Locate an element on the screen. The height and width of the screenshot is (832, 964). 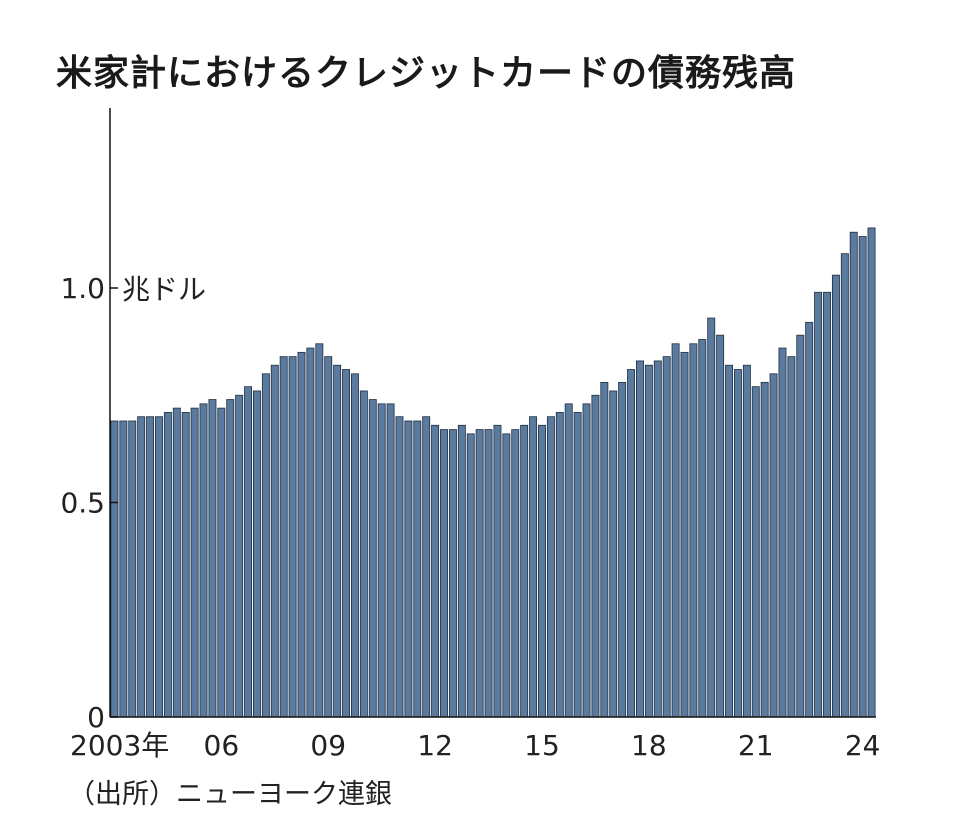
y-unit-label: 兆ドル is located at coordinates (164, 289).